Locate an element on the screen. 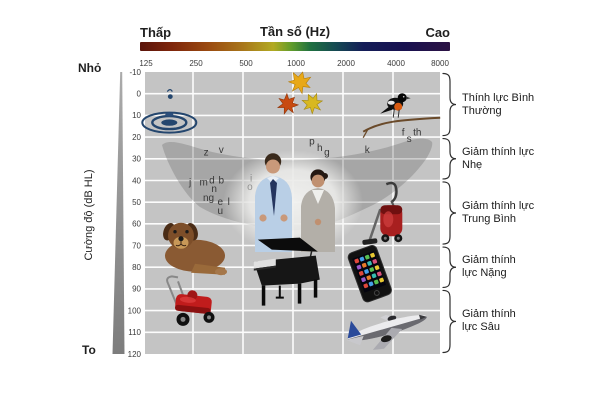 This screenshot has width=600, height=400. water-drop-icon is located at coordinates (169, 111).